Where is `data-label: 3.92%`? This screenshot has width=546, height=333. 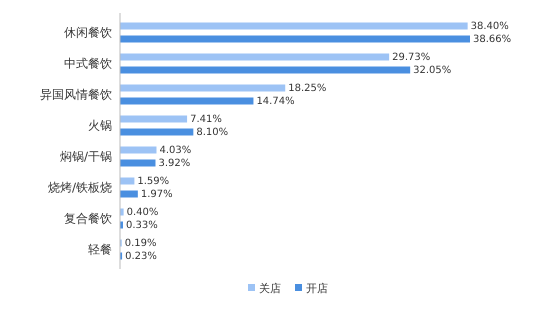 data-label: 3.92% is located at coordinates (174, 163).